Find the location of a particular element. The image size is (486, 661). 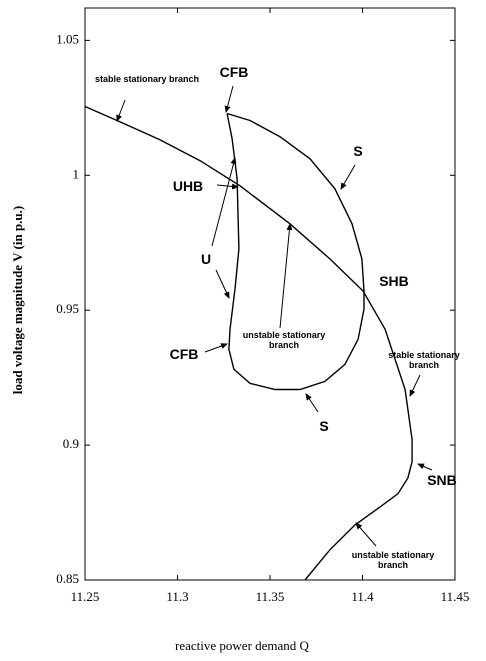

y-axis-label: load voltage magnitude V (in p.u.) is located at coordinates (17, 300).